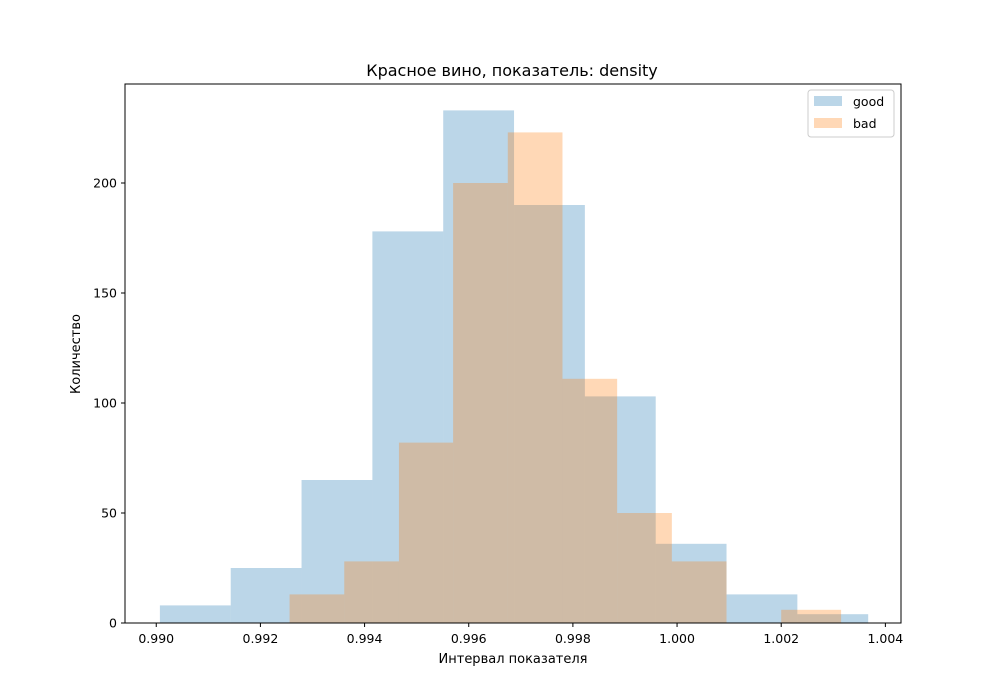 This screenshot has width=1000, height=700. Describe the element at coordinates (828, 123) in the screenshot. I see `legend-swatch-bad` at that location.